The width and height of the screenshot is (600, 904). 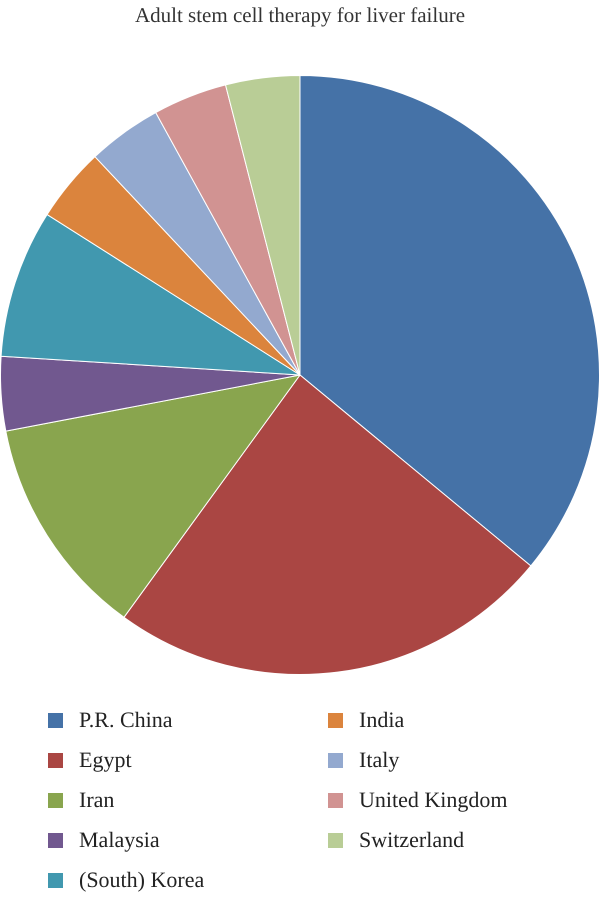 I want to click on chart-title: Adult stem cell therapy for liver failure, so click(x=300, y=15).